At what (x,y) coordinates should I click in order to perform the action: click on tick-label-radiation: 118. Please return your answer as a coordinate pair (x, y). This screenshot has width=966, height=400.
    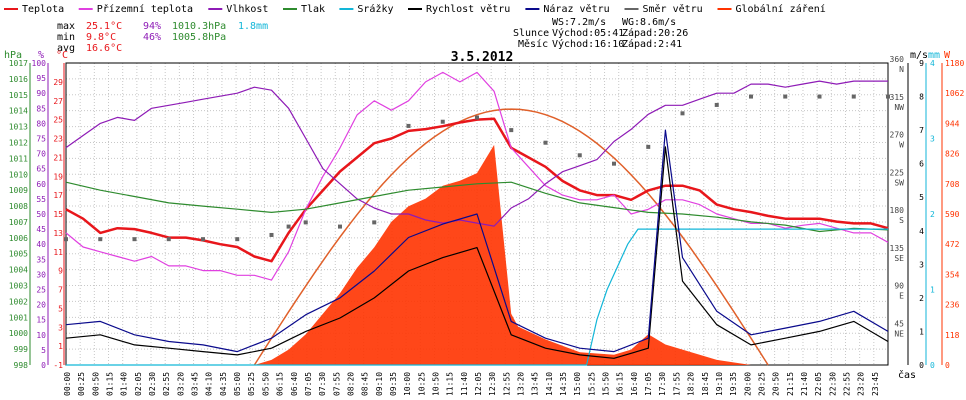
    Looking at the image, I should click on (952, 335).